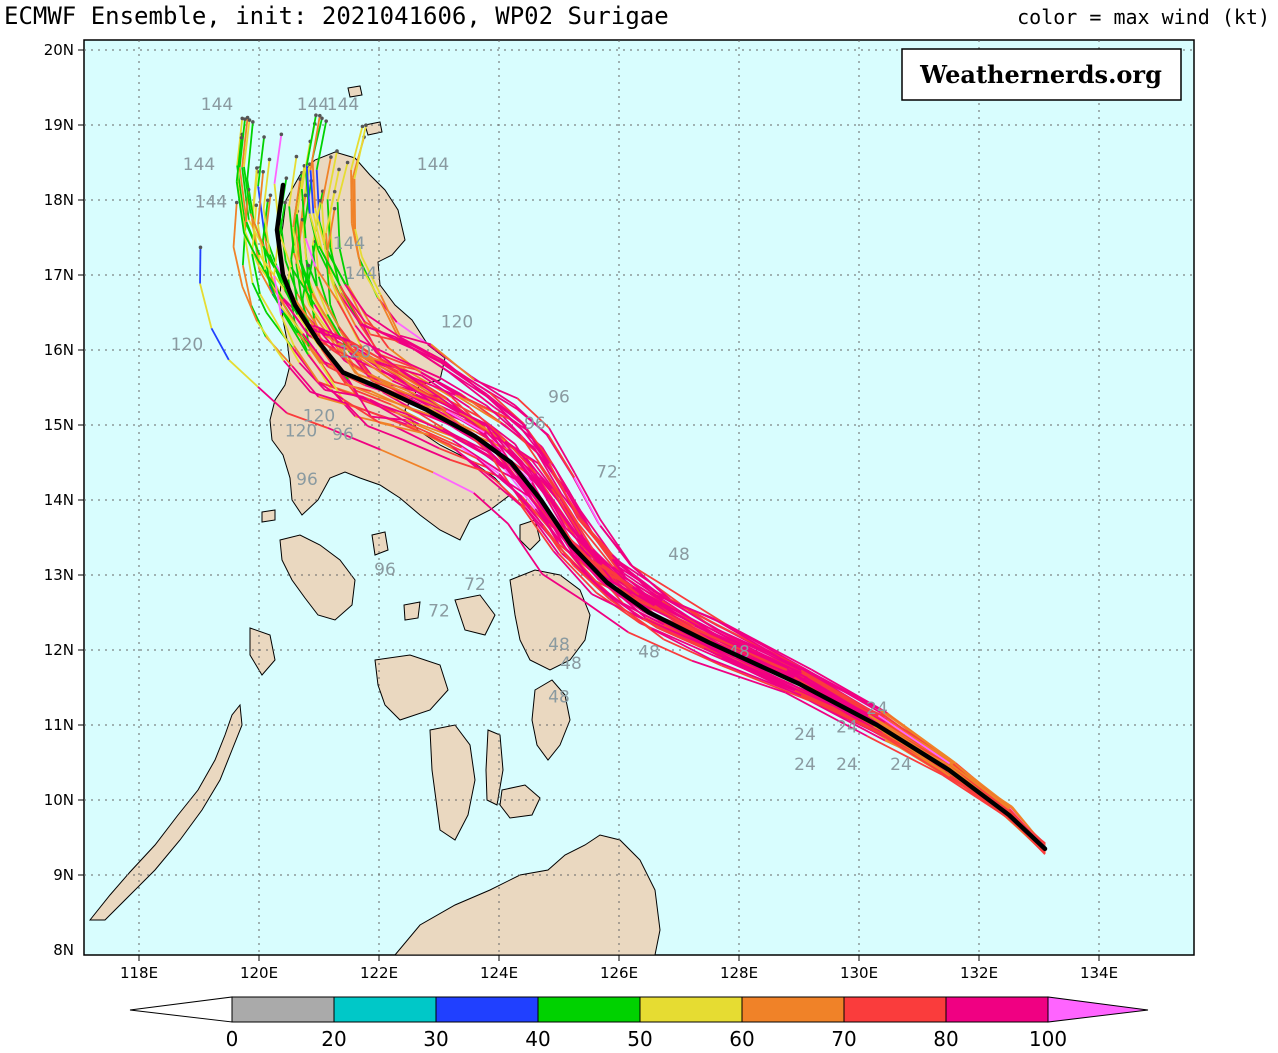  Describe the element at coordinates (1041, 74) in the screenshot. I see `watermark-box: Weathernerds.org` at that location.